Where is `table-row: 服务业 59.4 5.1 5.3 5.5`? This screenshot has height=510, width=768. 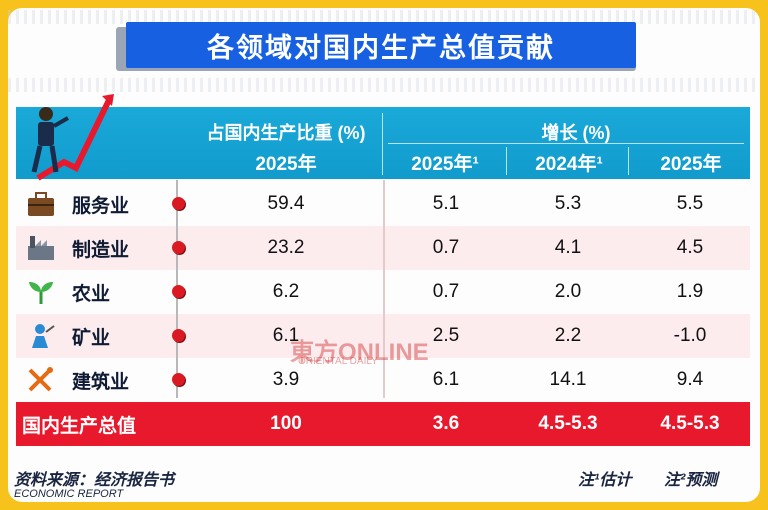
table-row: 服务业 59.4 5.1 5.3 5.5 is located at coordinates (383, 204).